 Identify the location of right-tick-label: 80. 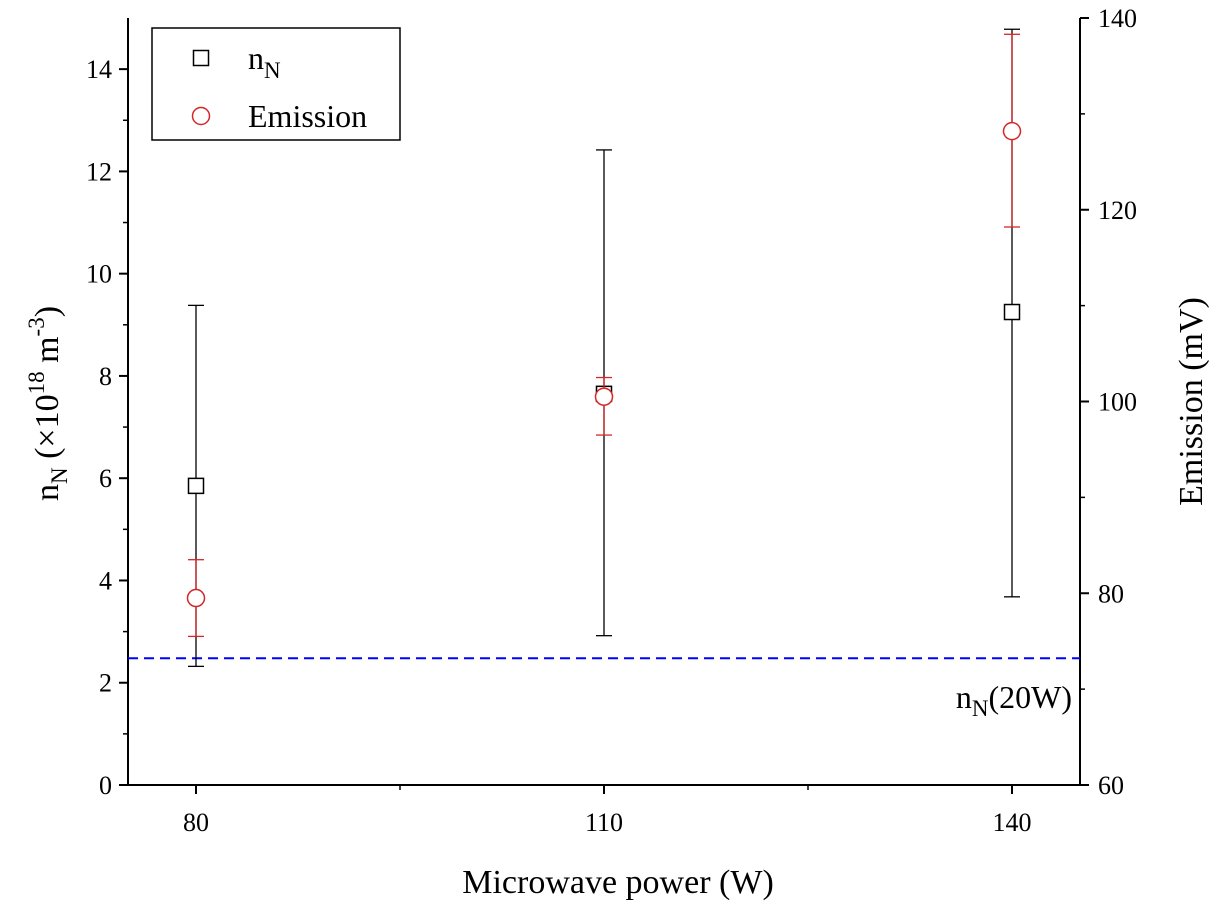
(1111, 593).